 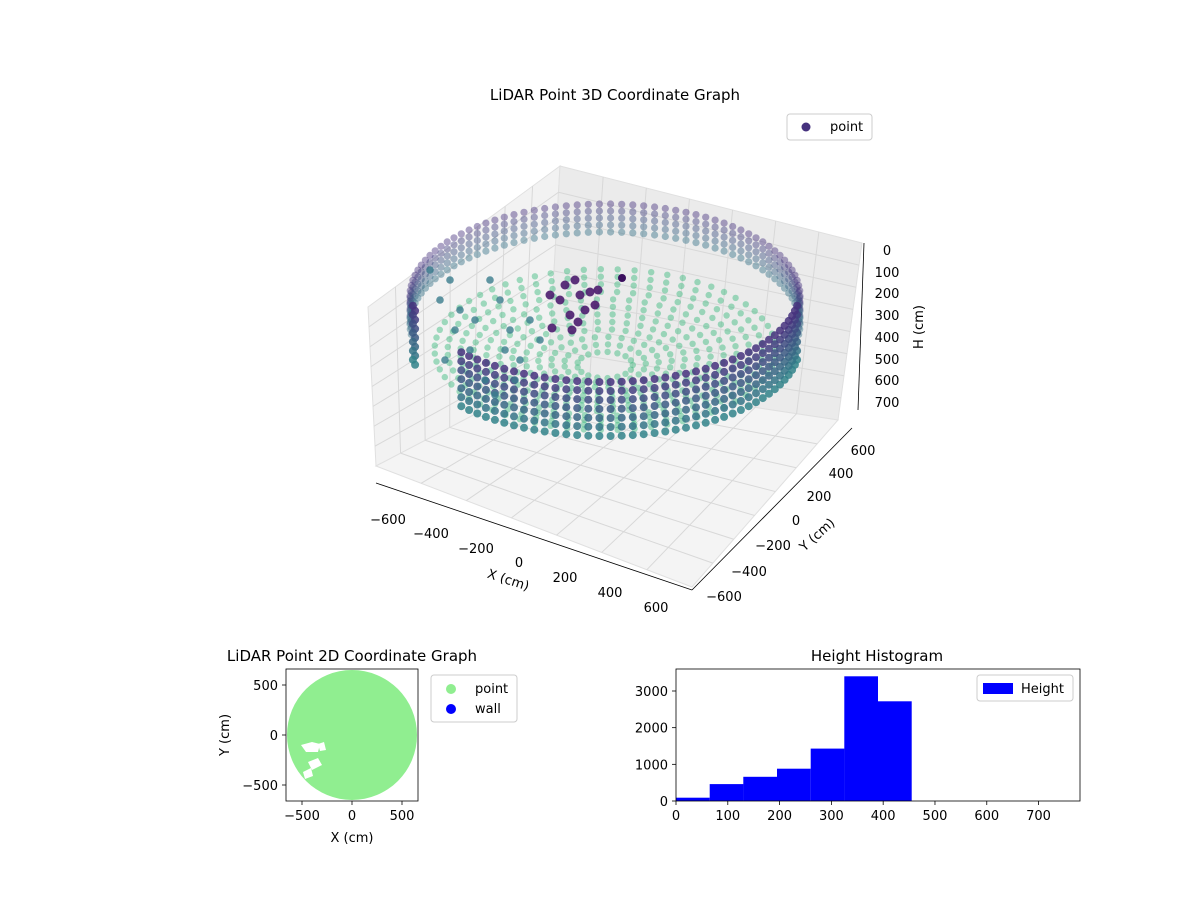 What do you see at coordinates (773, 546) in the screenshot?
I see `y-tick-label: −200` at bounding box center [773, 546].